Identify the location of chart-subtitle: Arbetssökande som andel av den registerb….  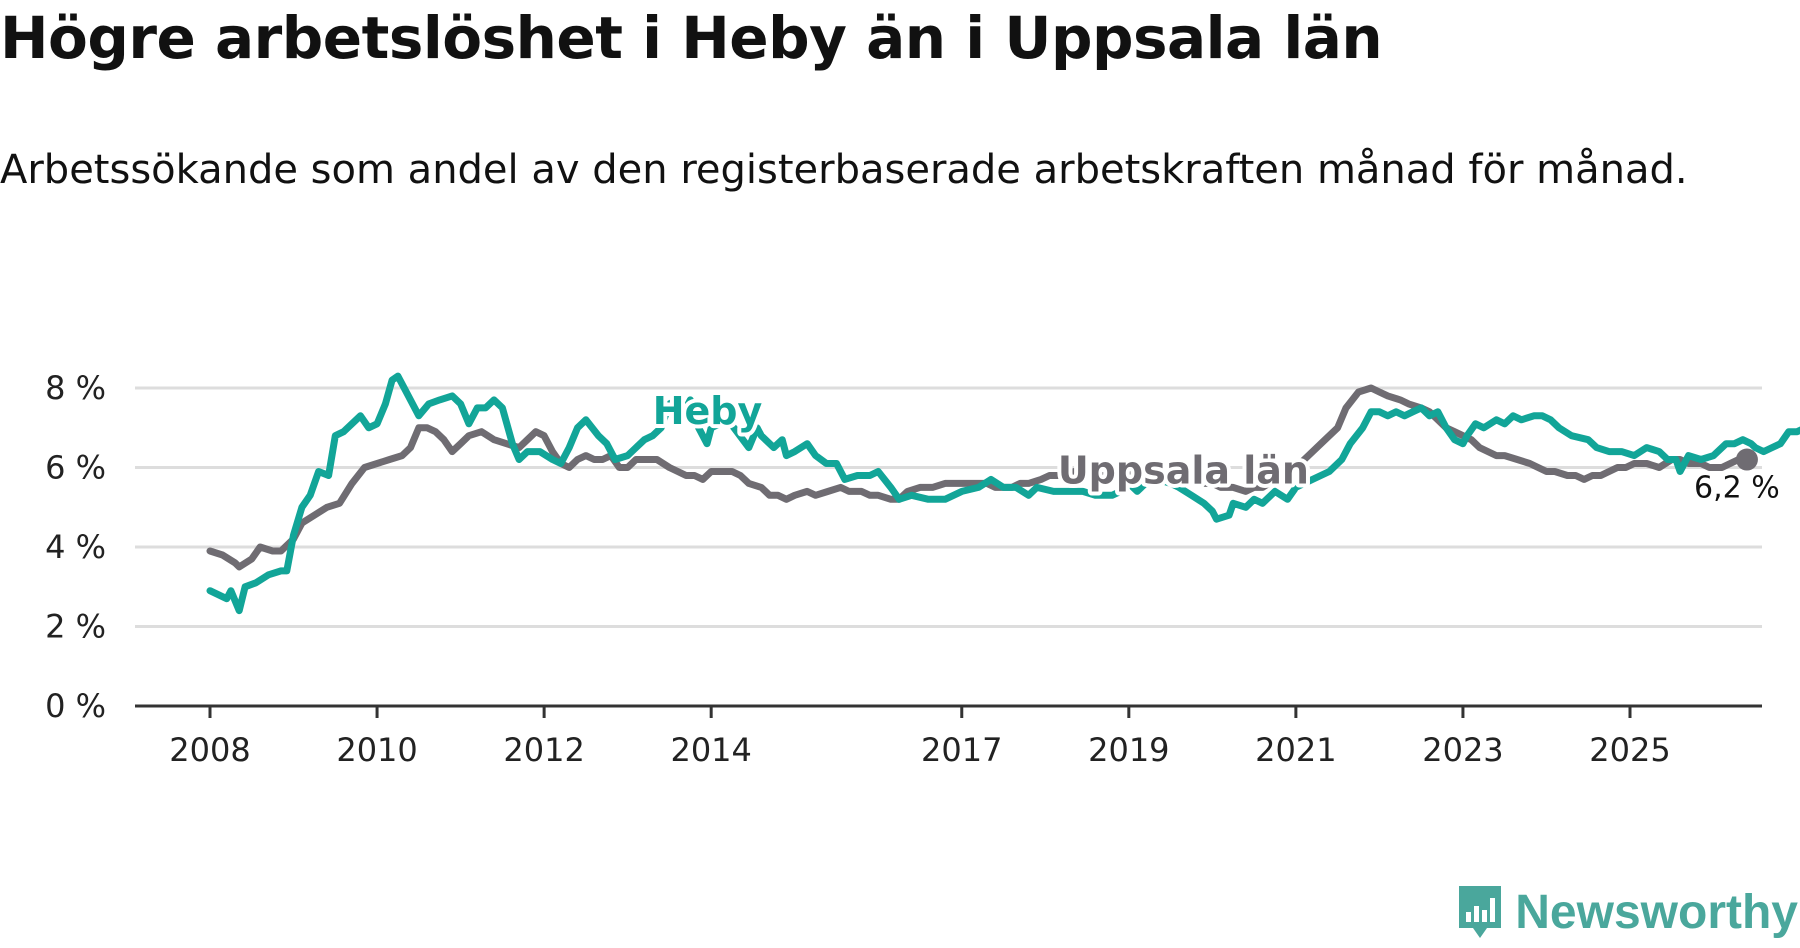
(844, 170).